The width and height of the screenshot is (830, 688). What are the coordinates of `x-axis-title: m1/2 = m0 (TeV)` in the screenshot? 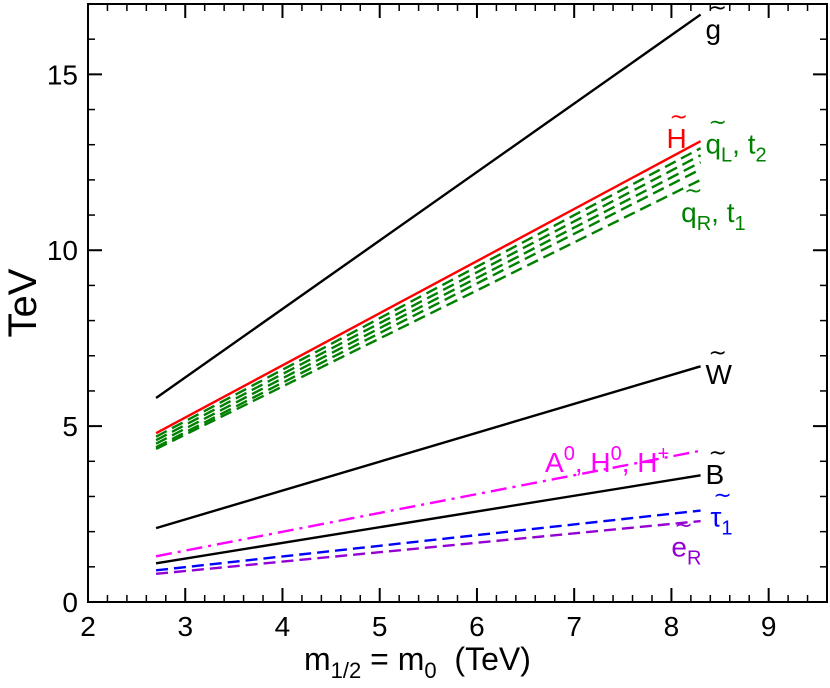 It's located at (417, 662).